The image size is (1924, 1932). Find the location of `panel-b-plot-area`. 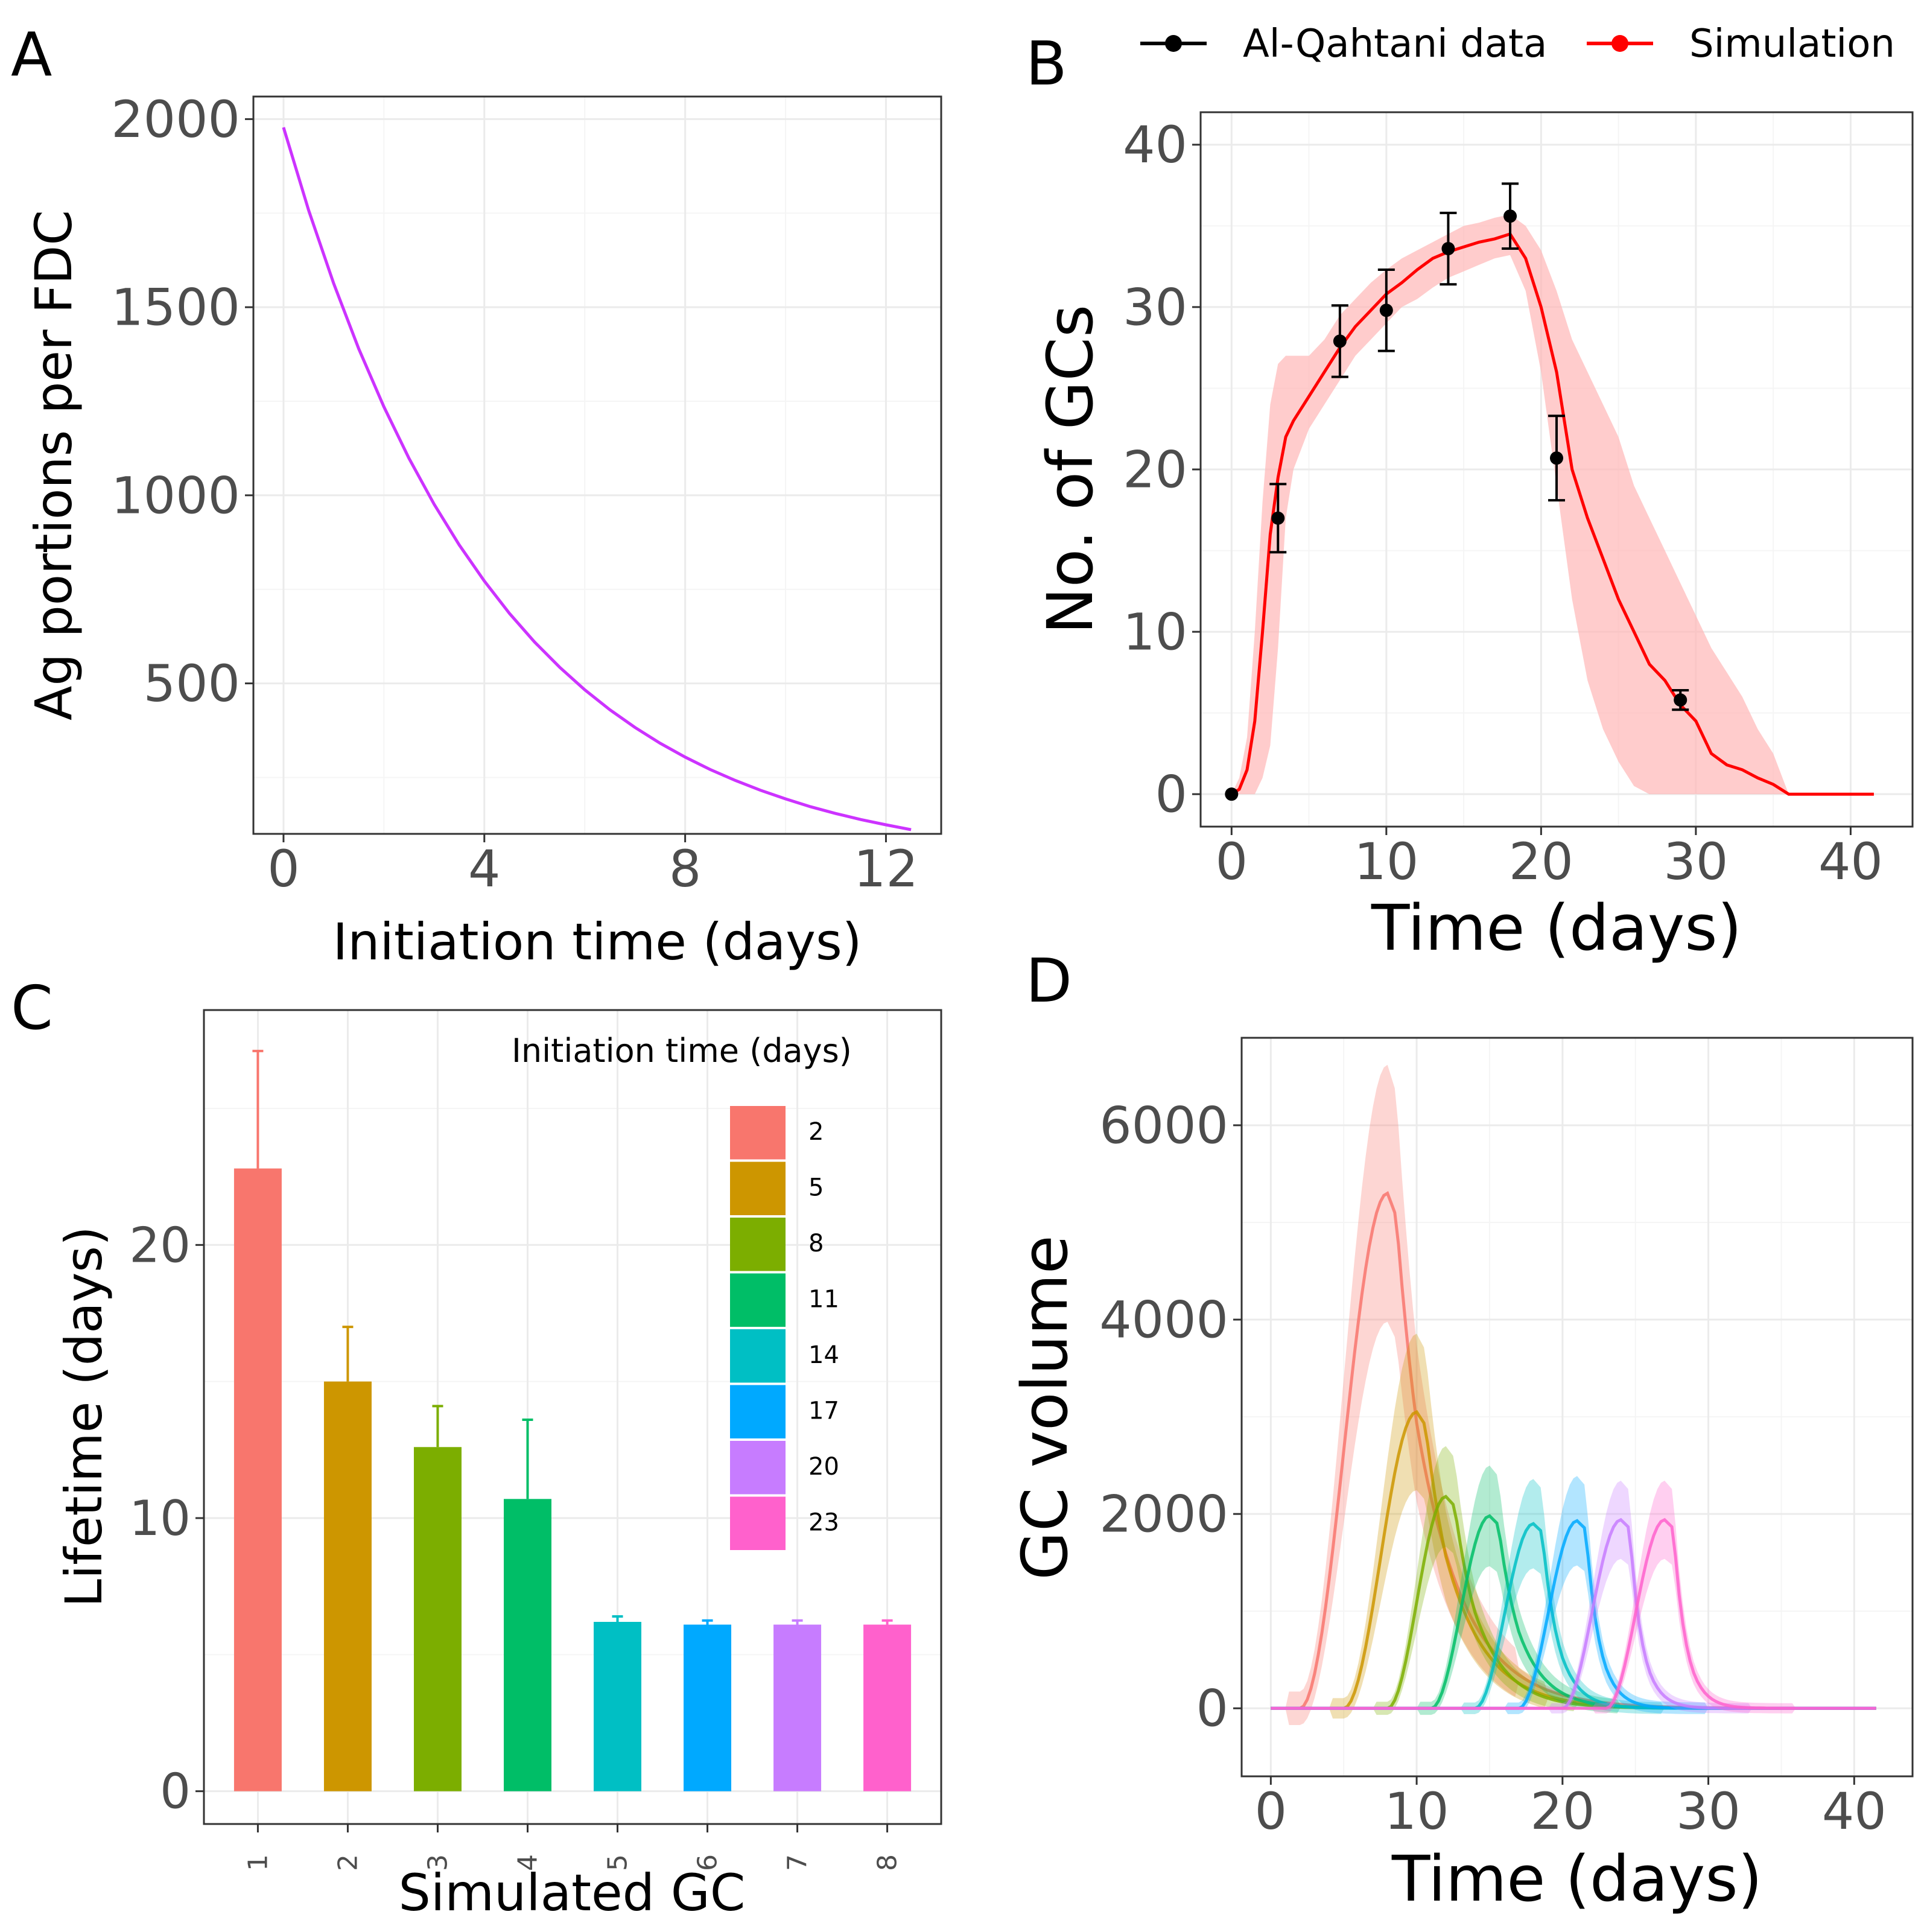

panel-b-plot-area is located at coordinates (1549, 491).